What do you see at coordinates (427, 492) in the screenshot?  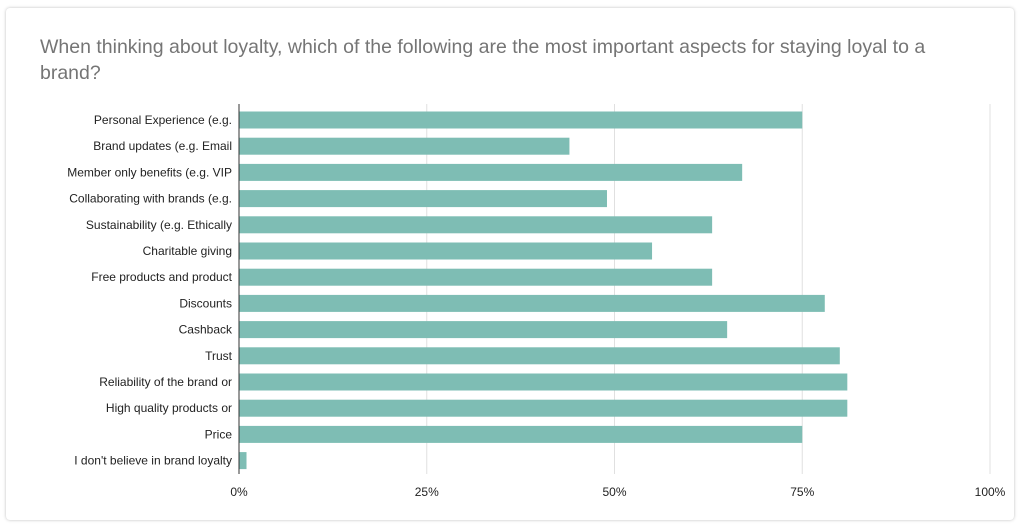 I see `x-tick-label: 25%` at bounding box center [427, 492].